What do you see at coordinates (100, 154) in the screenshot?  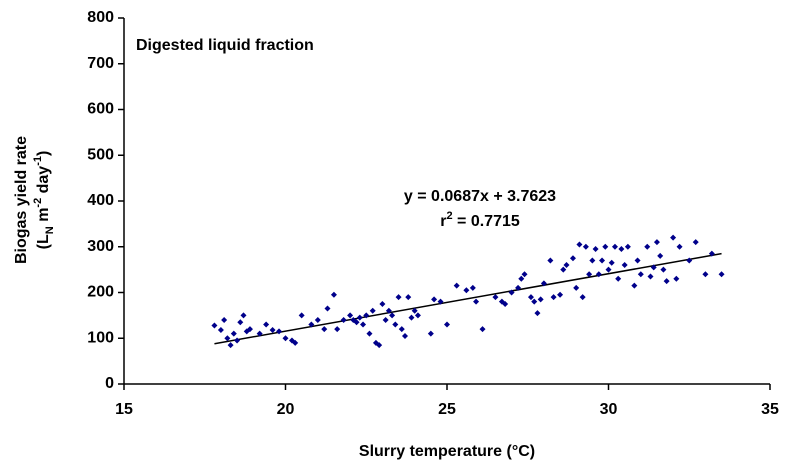 I see `y-tick-label: 500` at bounding box center [100, 154].